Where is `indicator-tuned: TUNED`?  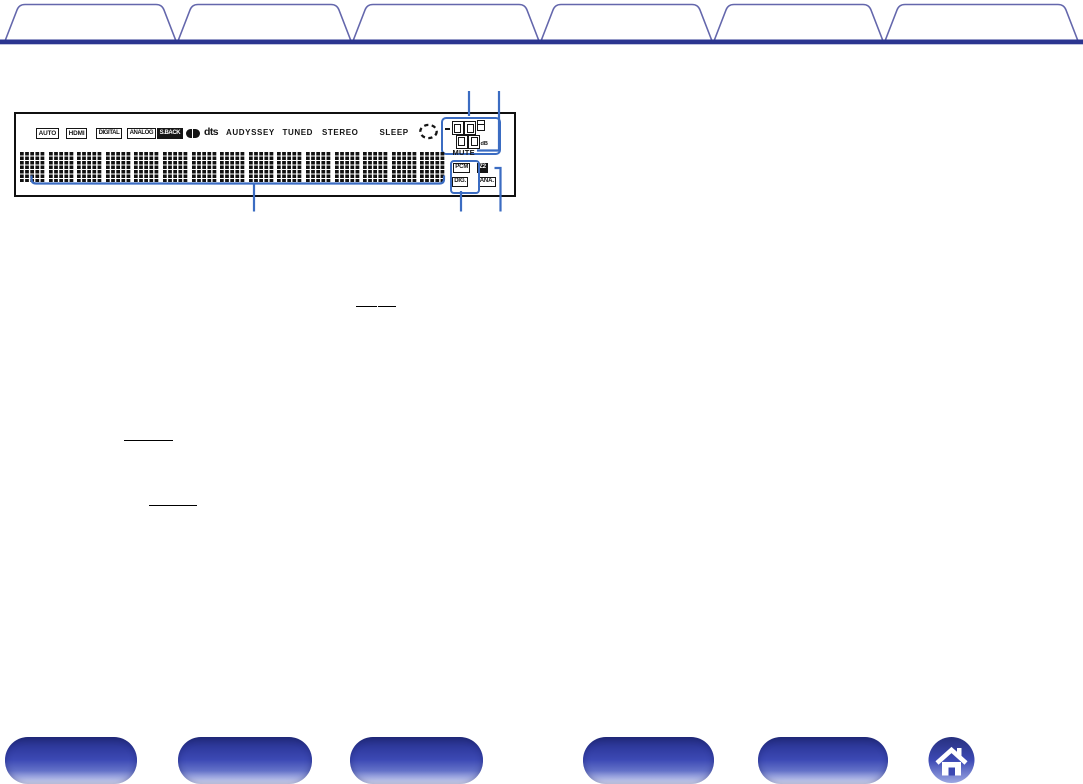
indicator-tuned: TUNED is located at coordinates (298, 132).